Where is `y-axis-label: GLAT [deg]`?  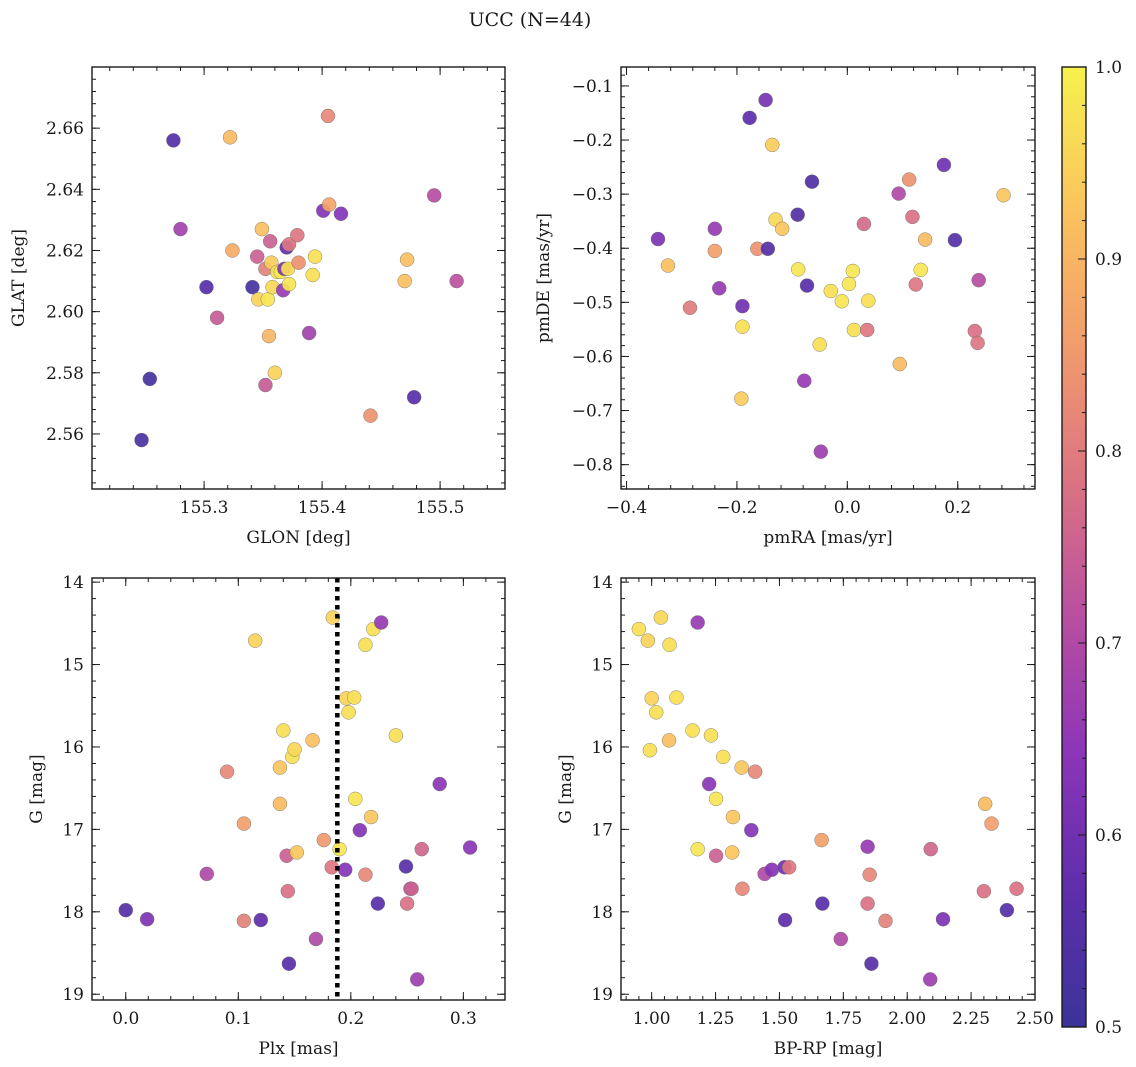 y-axis-label: GLAT [deg] is located at coordinates (19, 278).